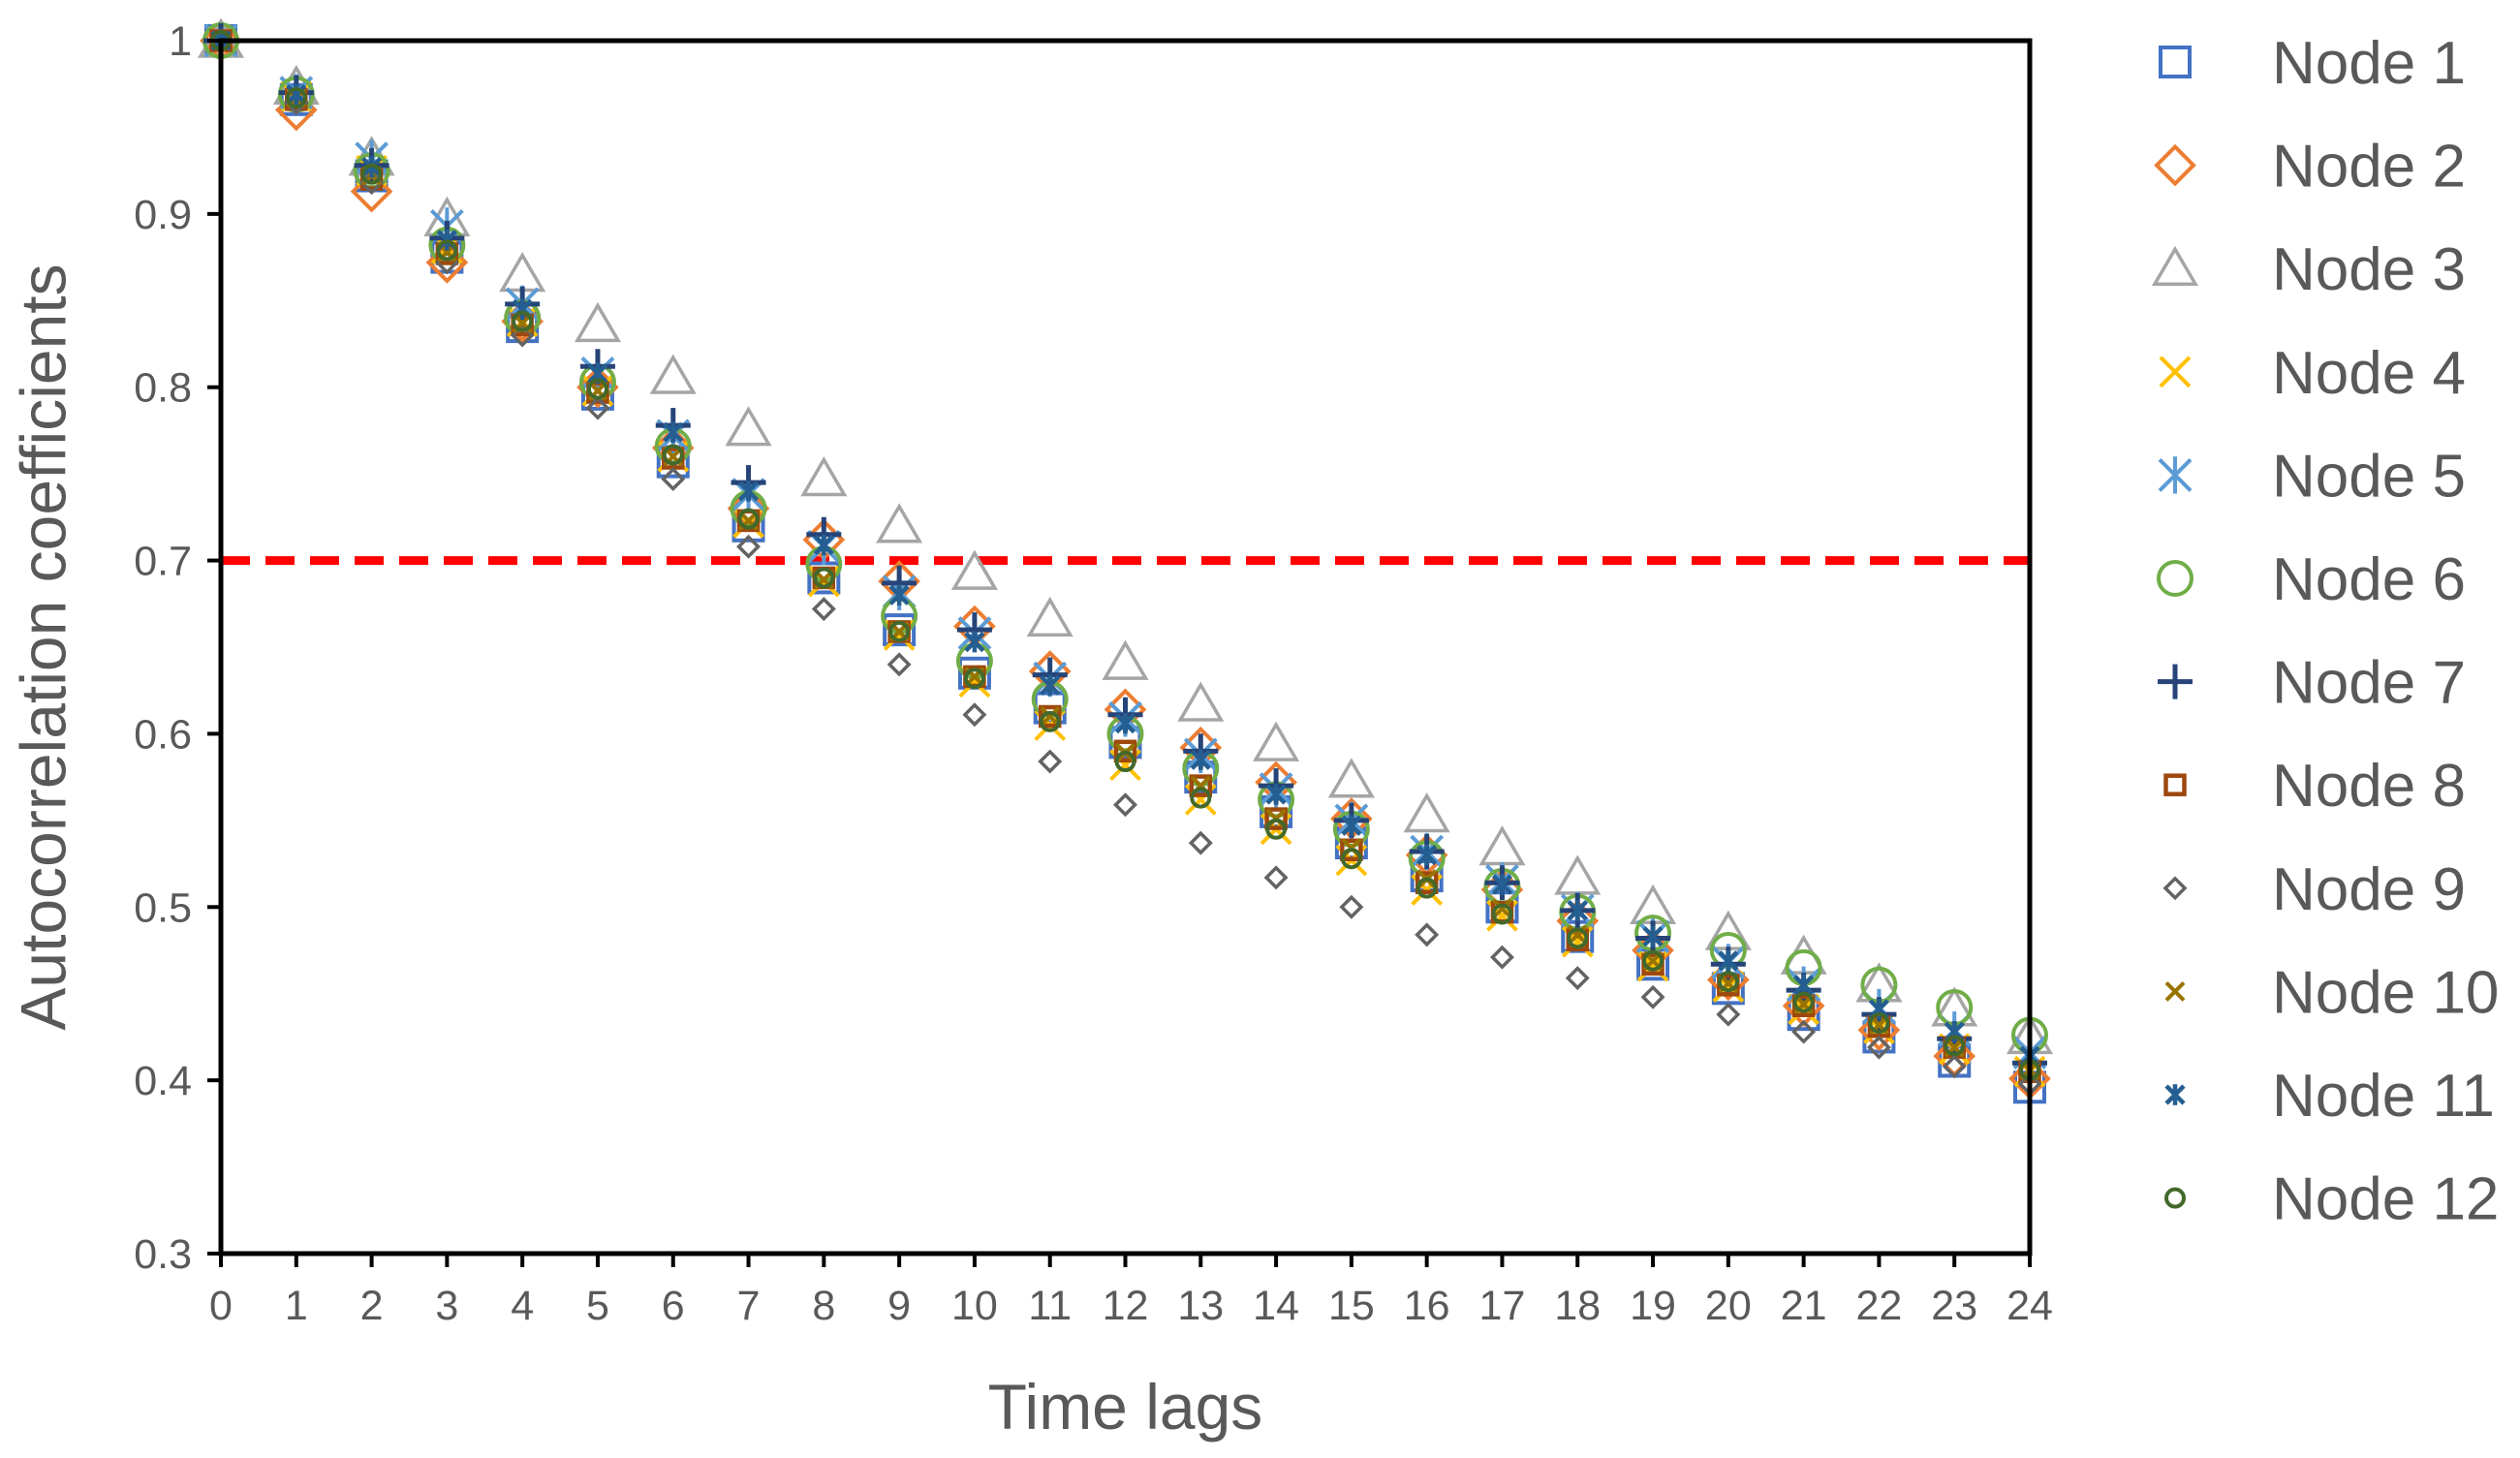 The width and height of the screenshot is (2520, 1458). I want to click on y-axis-title: Autocorrelation coefficients, so click(42, 647).